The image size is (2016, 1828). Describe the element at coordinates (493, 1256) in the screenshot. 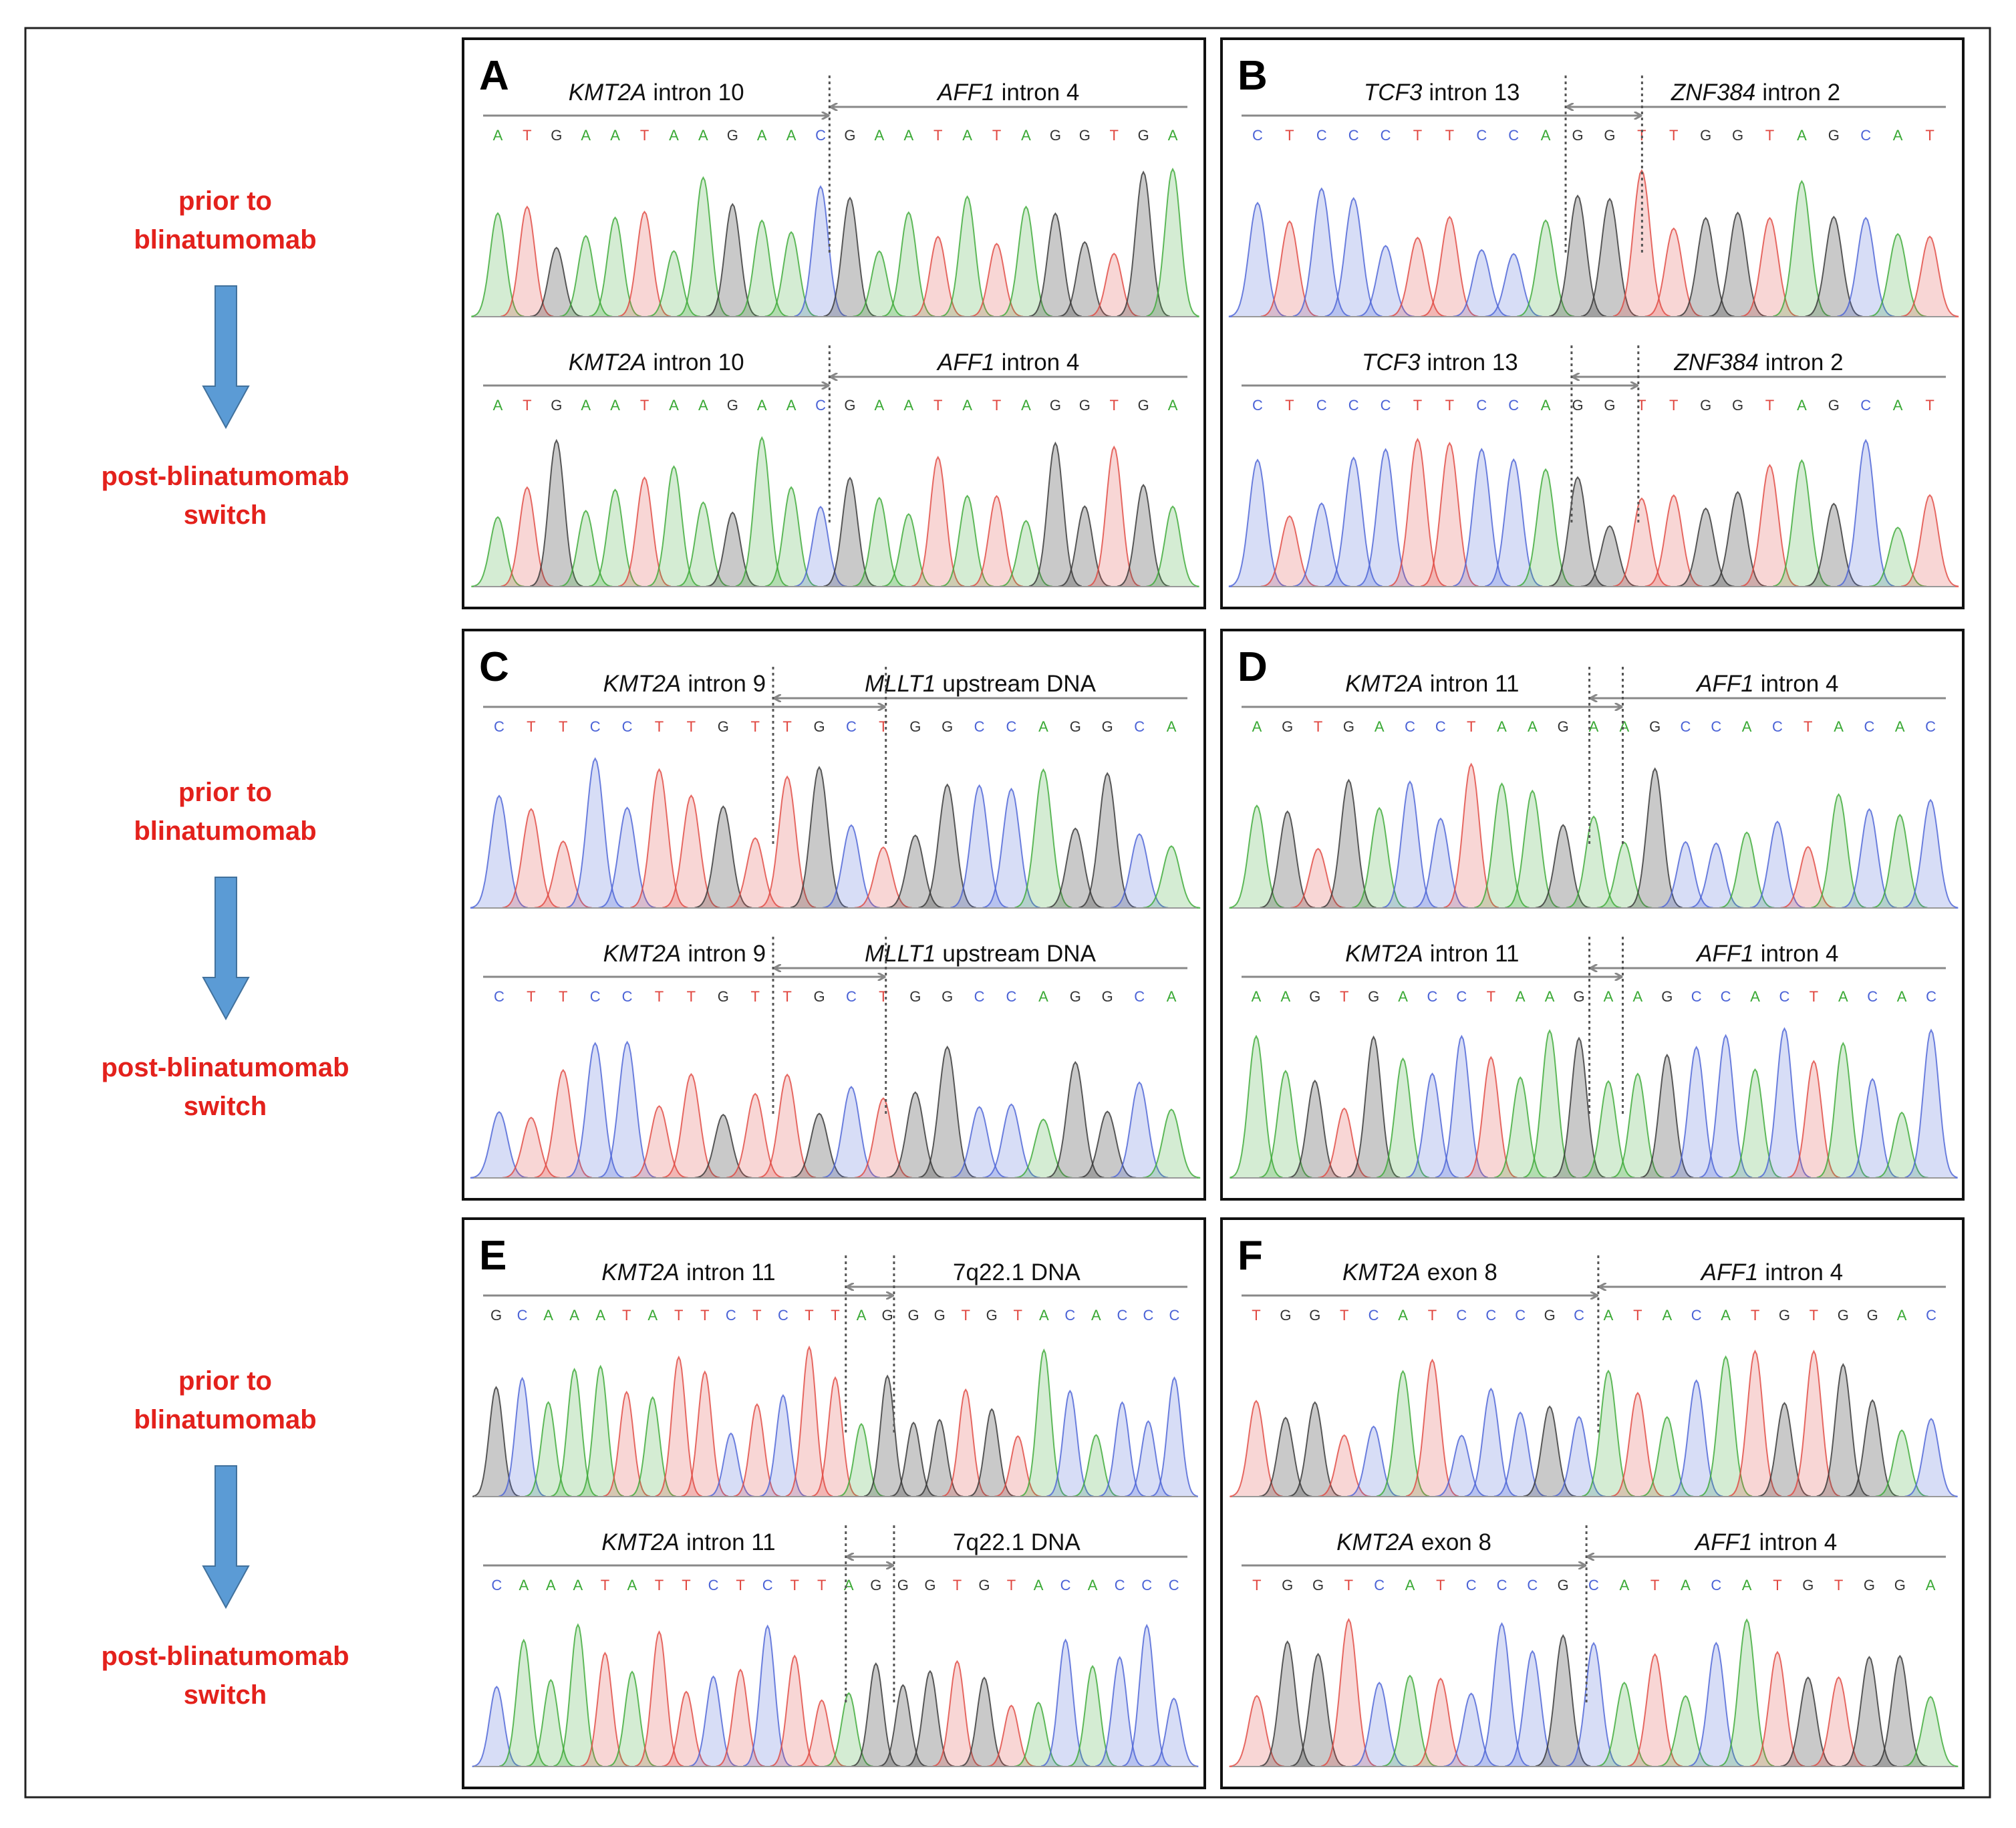

I see `panel-letter: E` at that location.